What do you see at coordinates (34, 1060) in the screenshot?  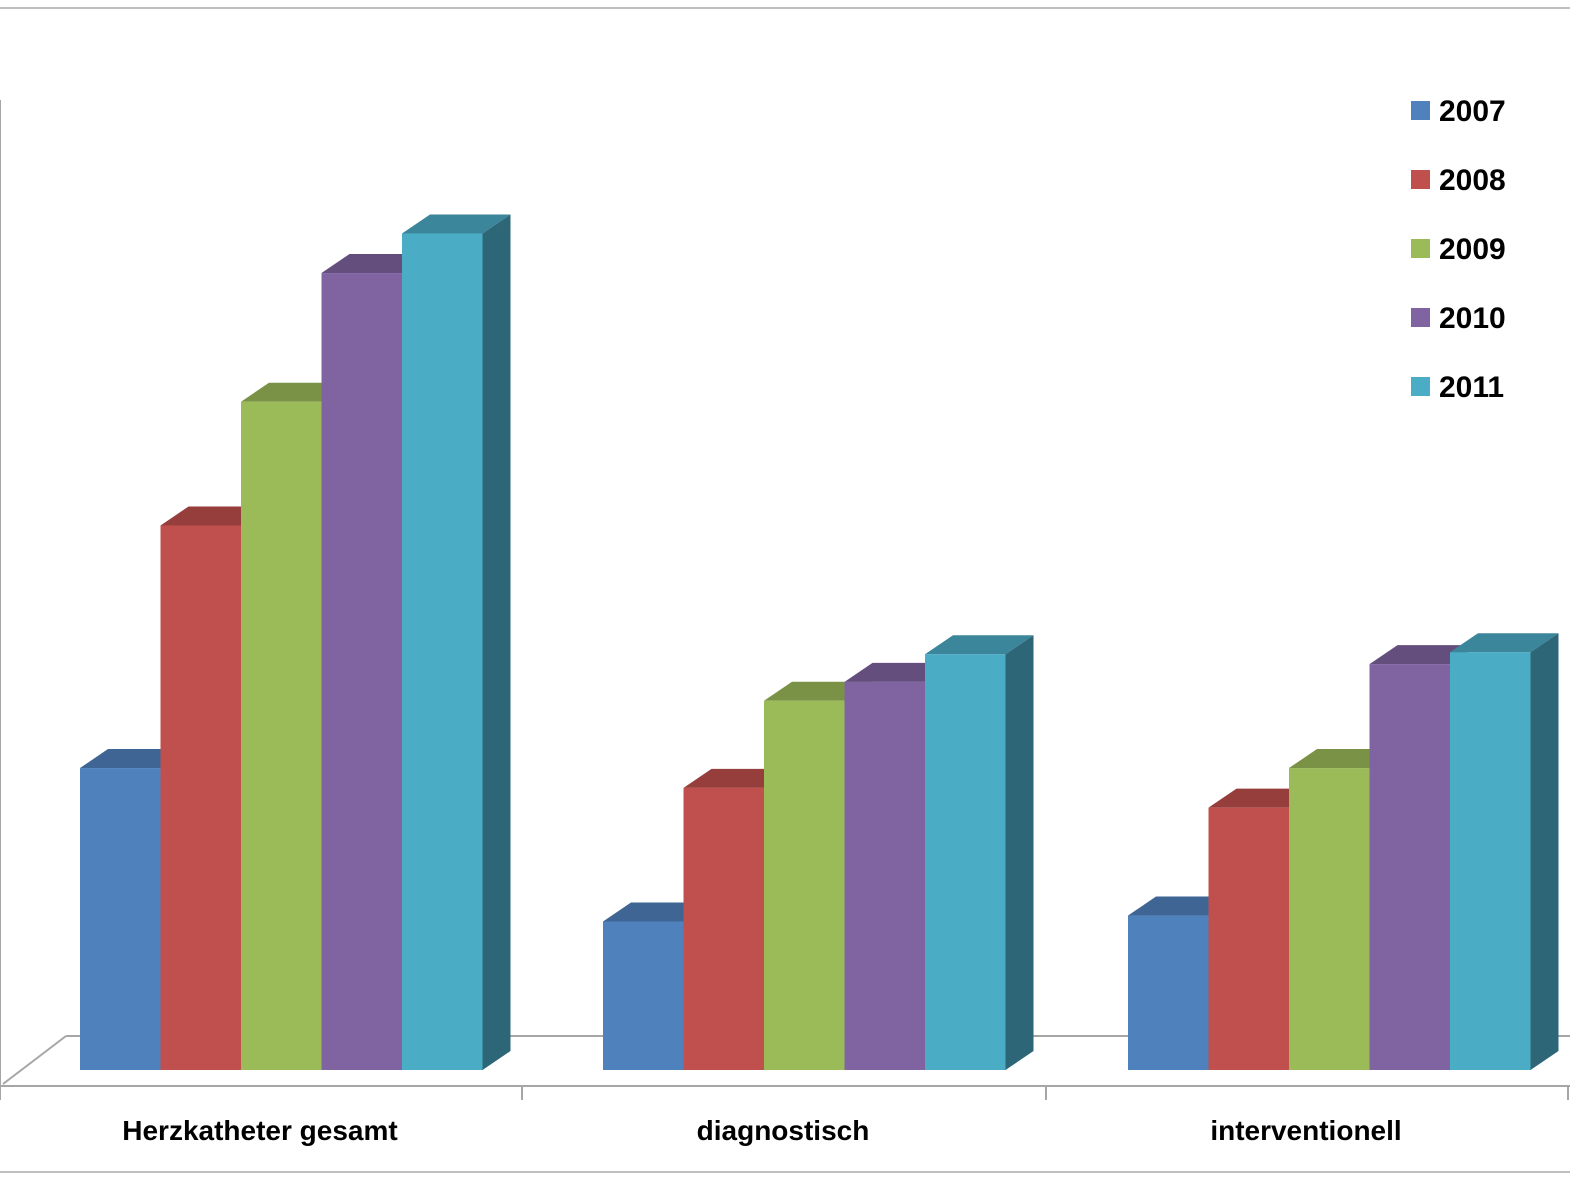 I see `floor-side-edge` at bounding box center [34, 1060].